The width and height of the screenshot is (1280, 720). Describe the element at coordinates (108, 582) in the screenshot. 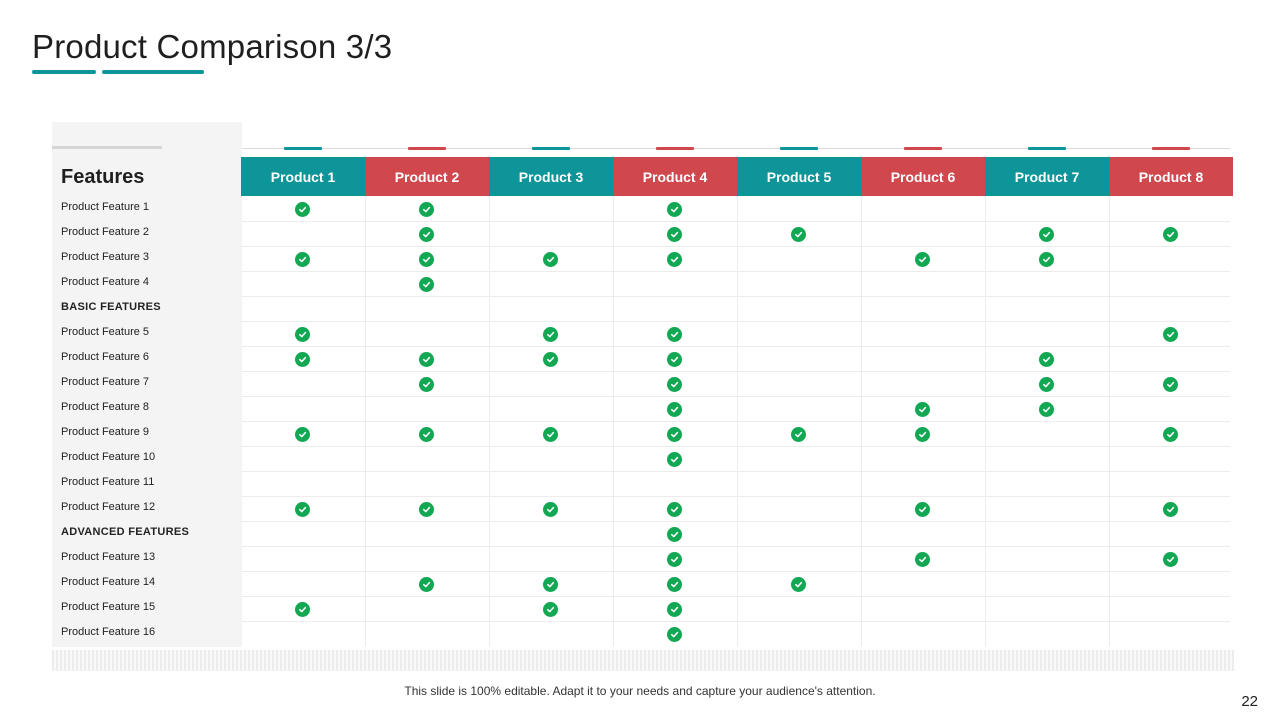

I see `feature-label: Product Feature 14` at that location.